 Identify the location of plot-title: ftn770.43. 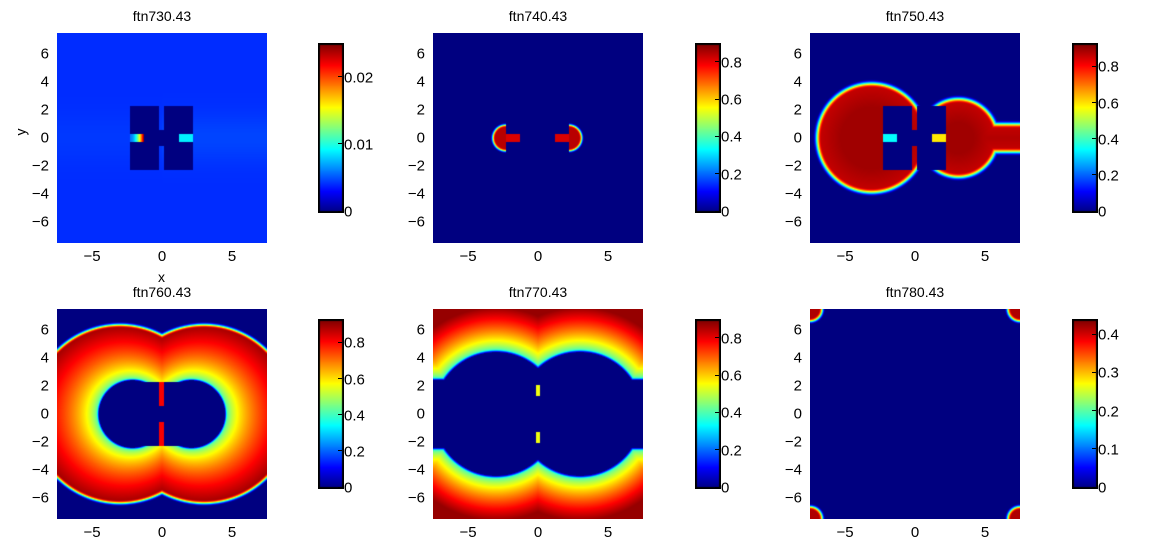
(538, 292).